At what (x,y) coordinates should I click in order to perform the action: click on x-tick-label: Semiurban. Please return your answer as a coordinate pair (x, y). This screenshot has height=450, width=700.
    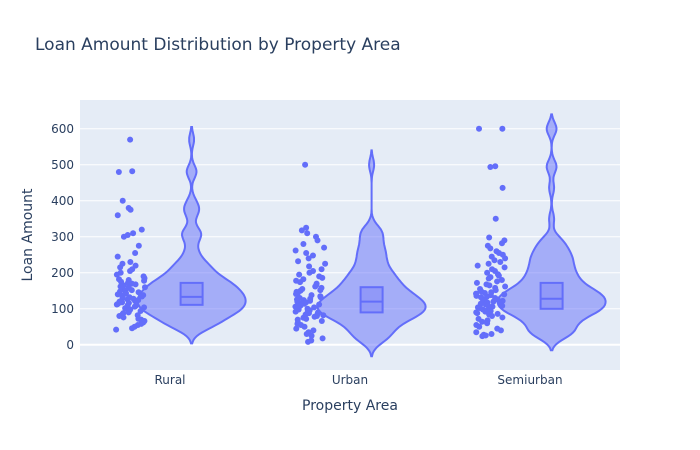
    Looking at the image, I should click on (529, 380).